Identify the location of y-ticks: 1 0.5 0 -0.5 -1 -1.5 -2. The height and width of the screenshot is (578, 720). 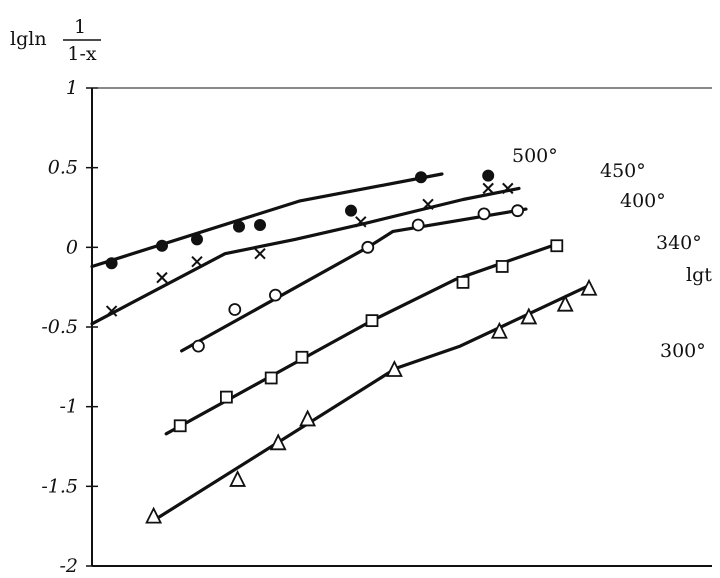
(69, 327).